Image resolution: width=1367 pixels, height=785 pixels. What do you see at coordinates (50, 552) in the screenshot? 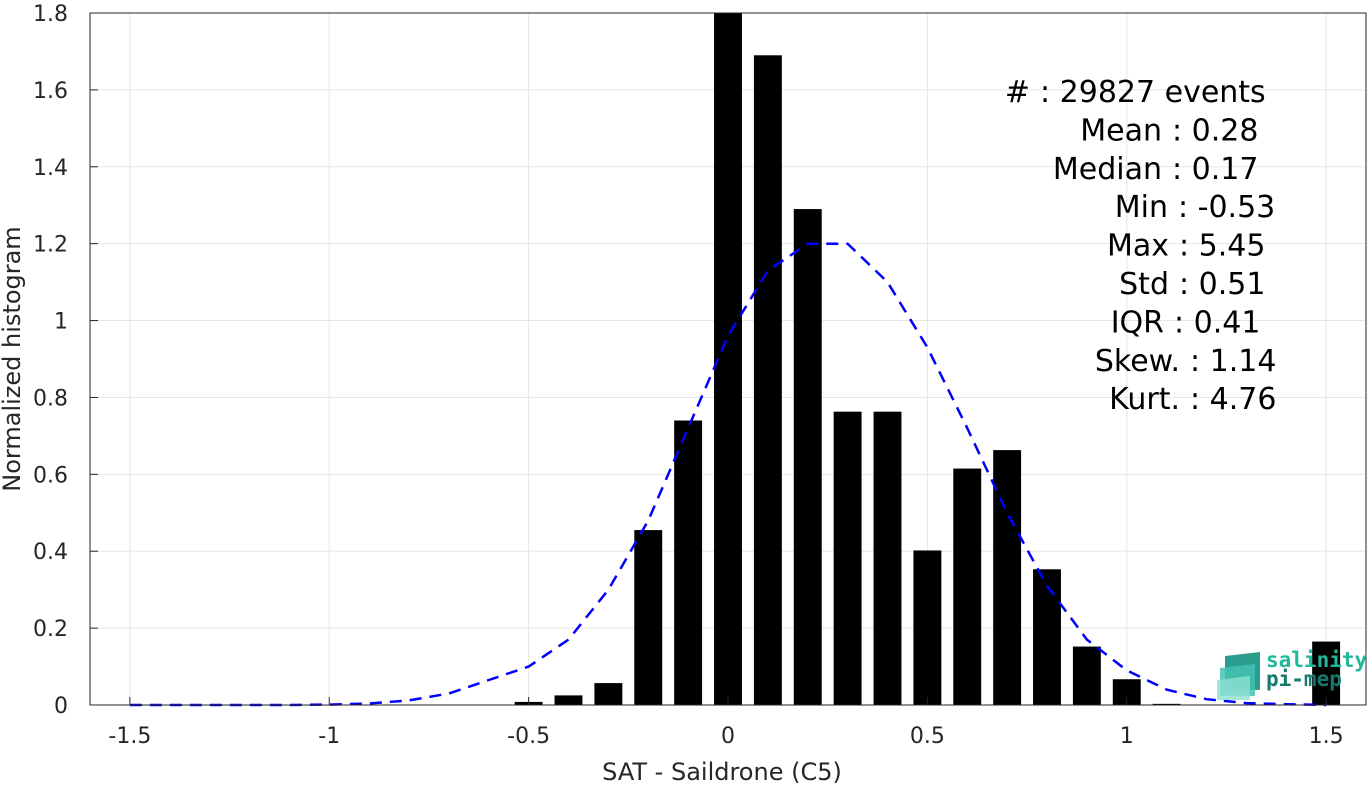
I see `y-tick-label: 0.4` at bounding box center [50, 552].